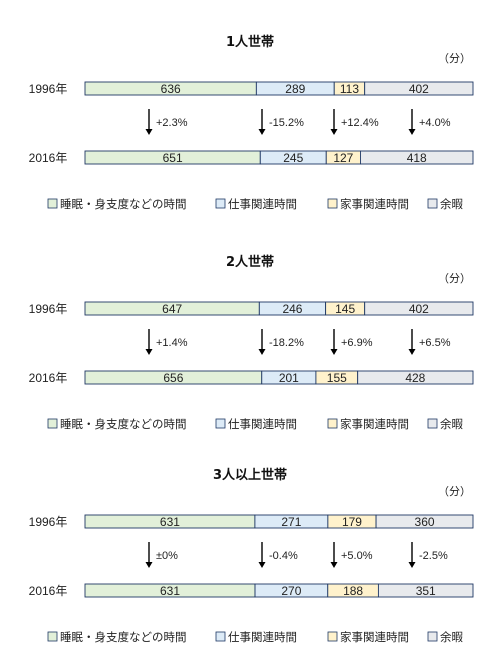  What do you see at coordinates (286, 123) in the screenshot?
I see `change-label: -15.2%` at bounding box center [286, 123].